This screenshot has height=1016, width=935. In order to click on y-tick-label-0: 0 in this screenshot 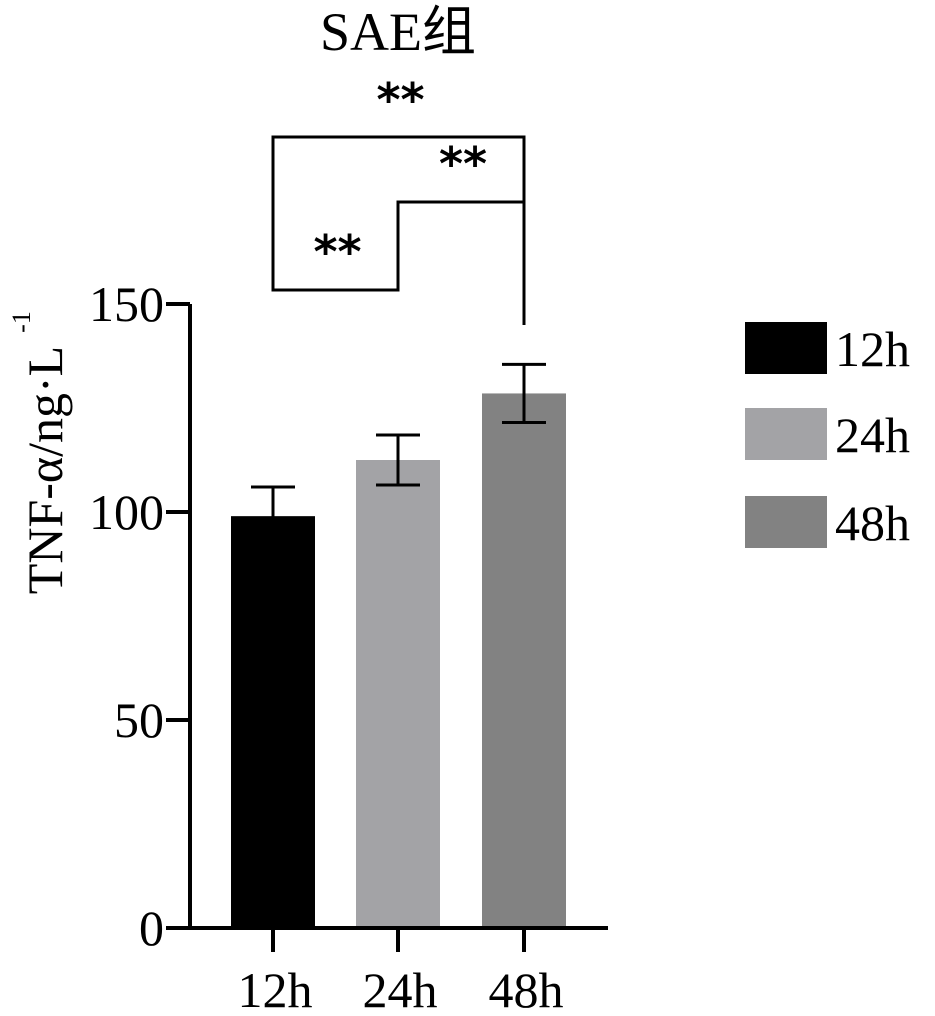, I will do `click(151, 928)`.